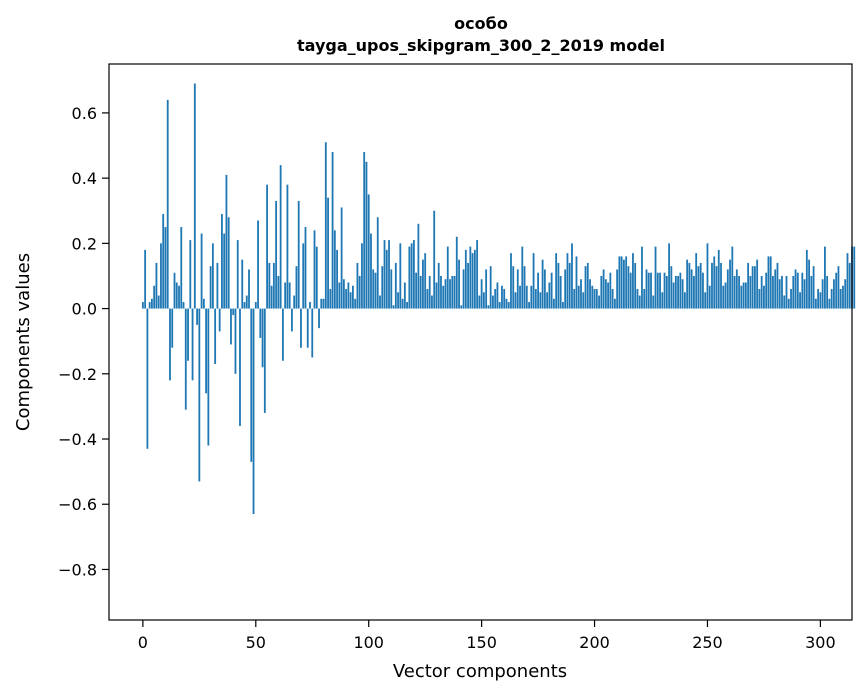  What do you see at coordinates (143, 642) in the screenshot?
I see `x-tick-label: 0` at bounding box center [143, 642].